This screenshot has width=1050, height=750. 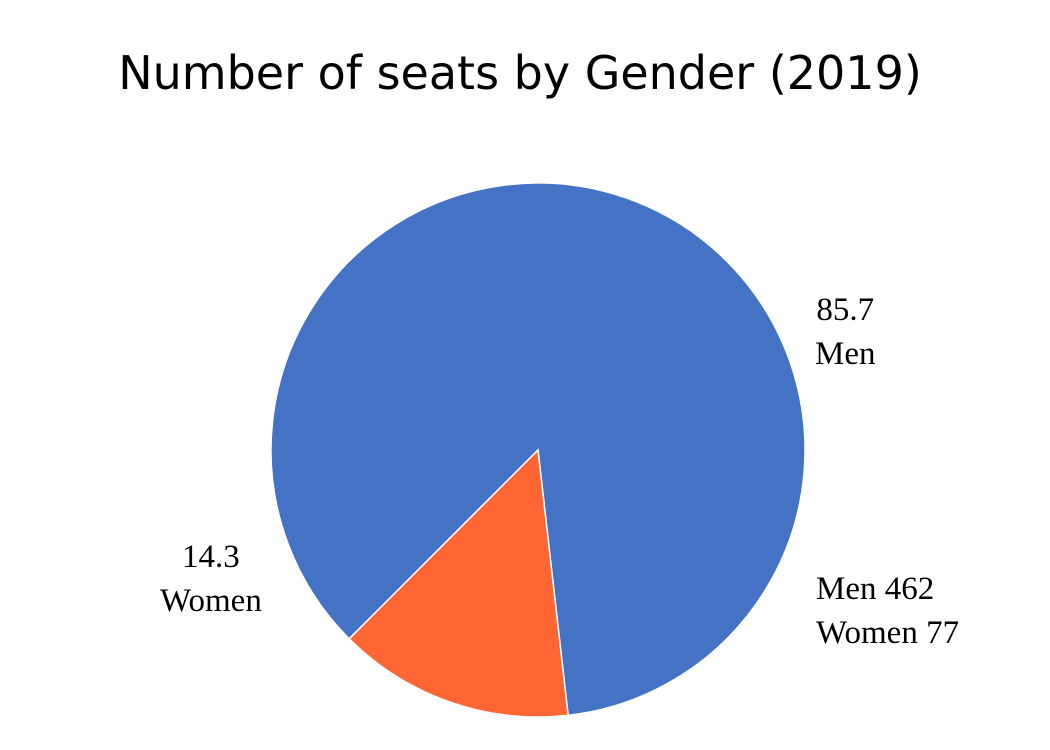 What do you see at coordinates (887, 611) in the screenshot?
I see `seat-count-note: Men 462 Women 77` at bounding box center [887, 611].